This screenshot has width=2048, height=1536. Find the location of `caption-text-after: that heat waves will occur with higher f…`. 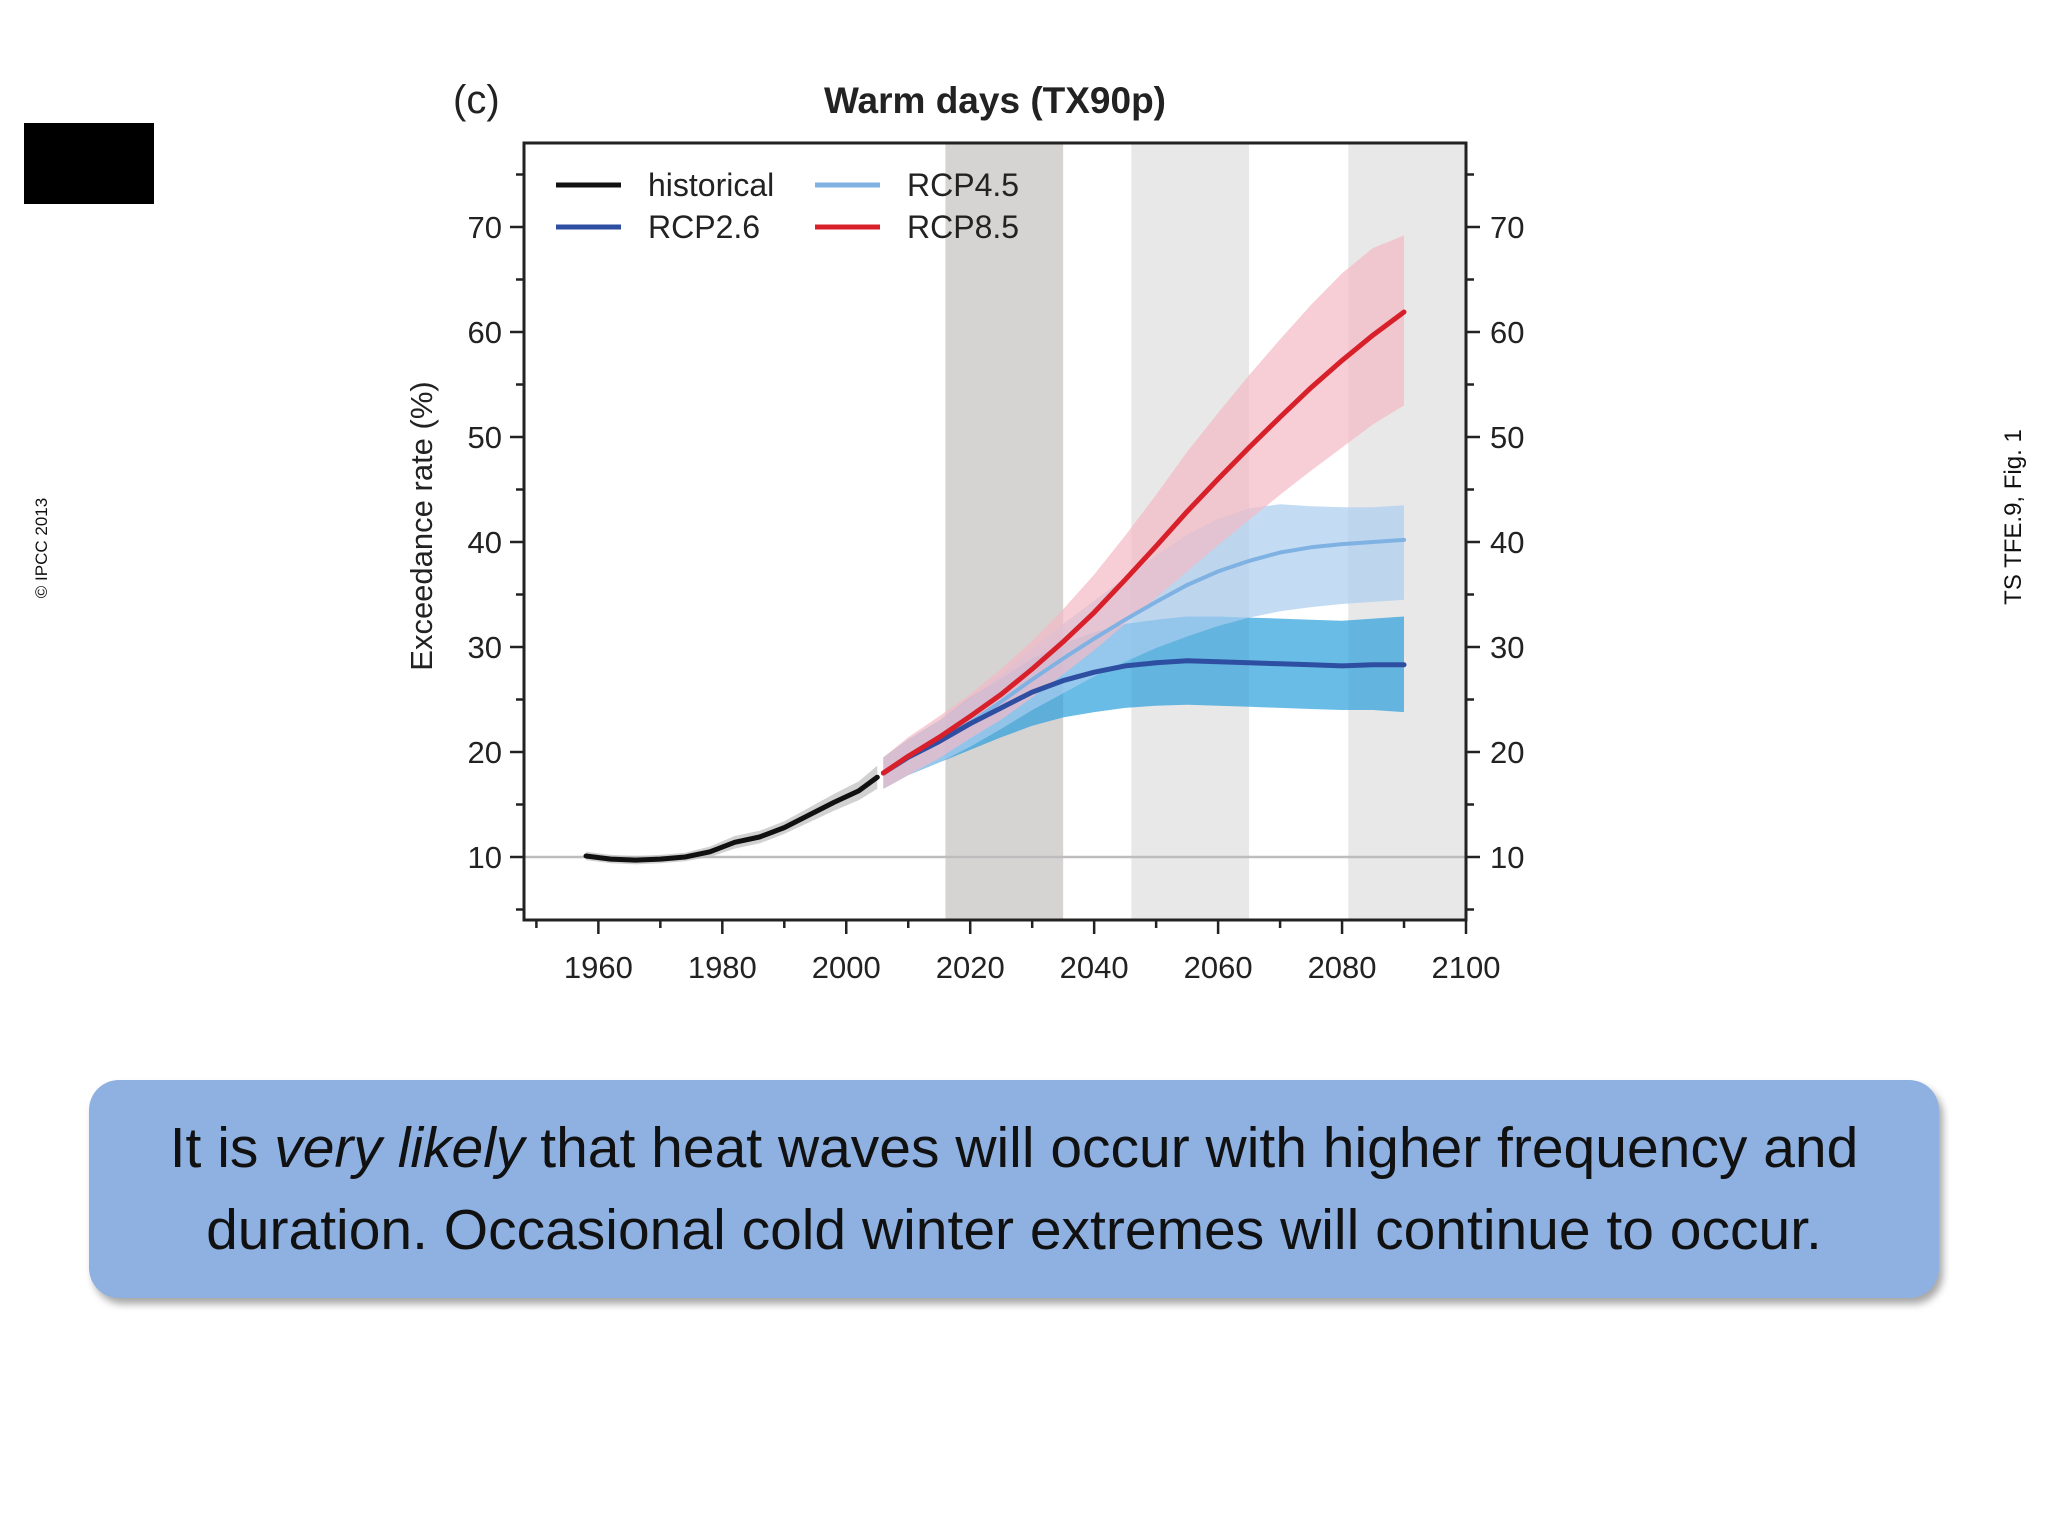

caption-text-after: that heat waves will occur with higher f… is located at coordinates (1032, 1189).